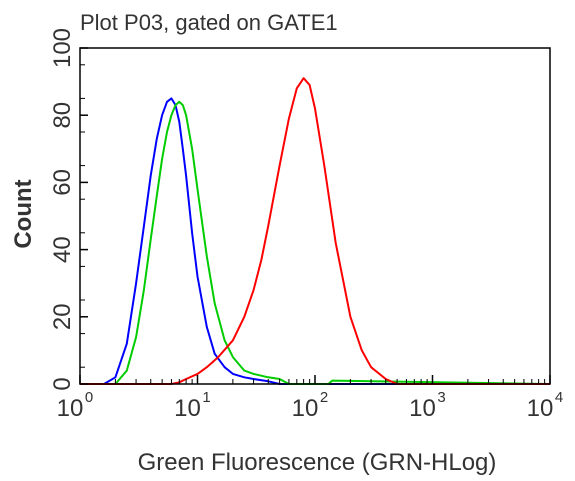 This screenshot has height=481, width=575. Describe the element at coordinates (206, 397) in the screenshot. I see `x-tick-exponent: 1` at that location.